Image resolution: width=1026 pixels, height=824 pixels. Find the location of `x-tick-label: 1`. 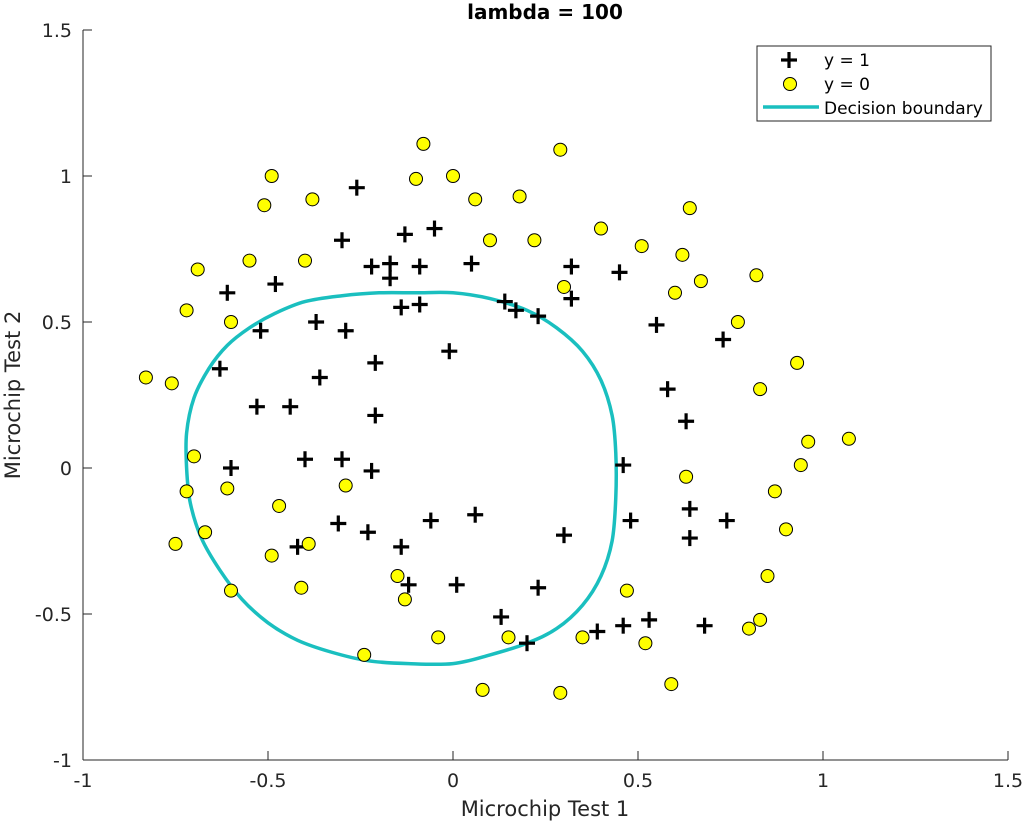

x-tick-label: 1 is located at coordinates (823, 781).